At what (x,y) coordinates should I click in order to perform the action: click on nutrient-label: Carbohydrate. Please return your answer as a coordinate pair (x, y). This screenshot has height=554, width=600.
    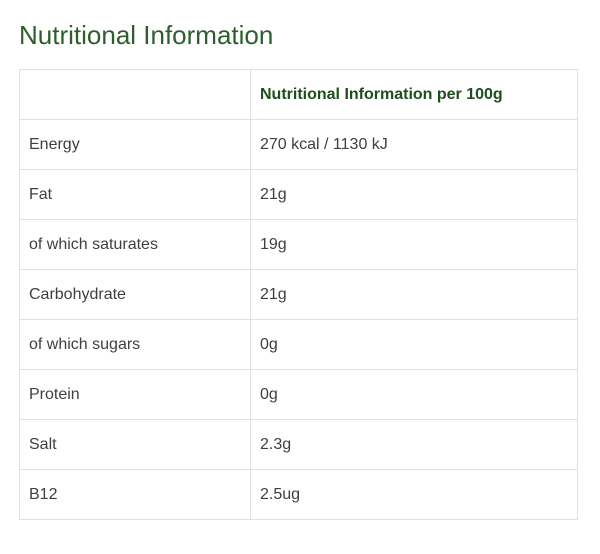
    Looking at the image, I should click on (135, 294).